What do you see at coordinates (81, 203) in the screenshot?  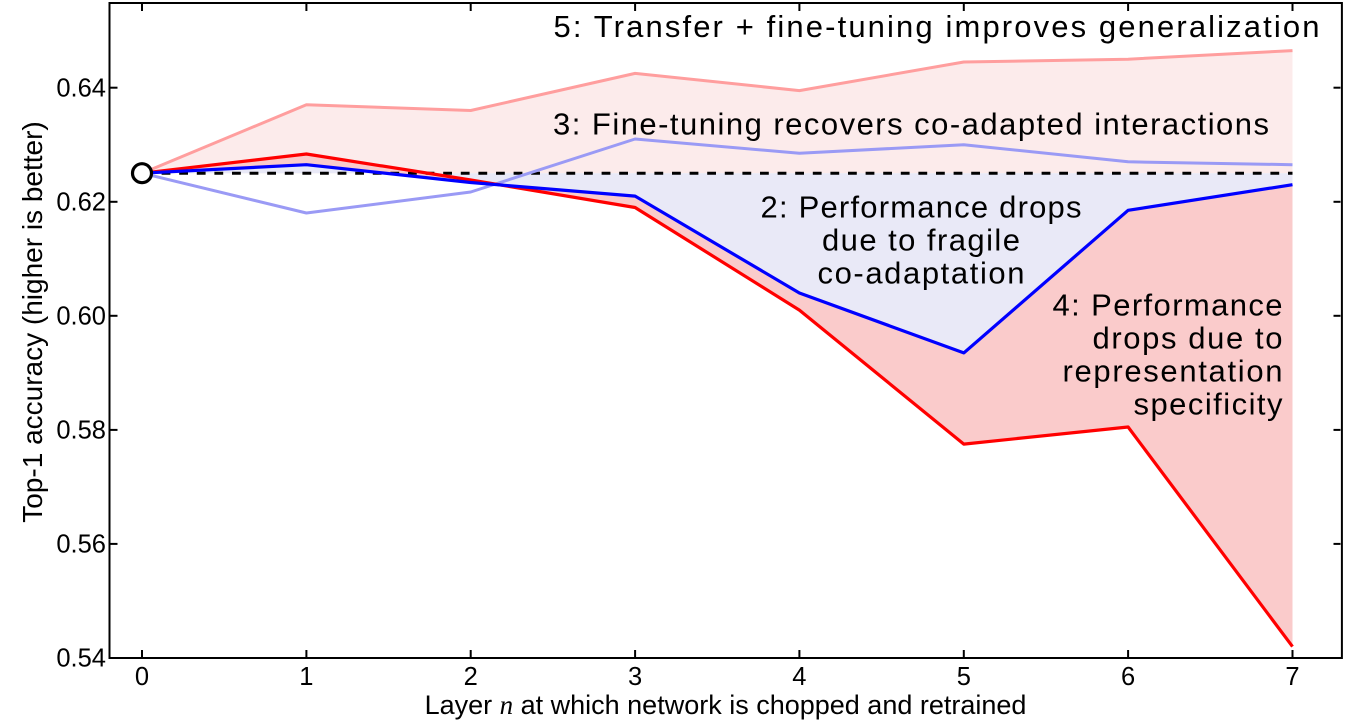 I see `svg-text: 0.62` at bounding box center [81, 203].